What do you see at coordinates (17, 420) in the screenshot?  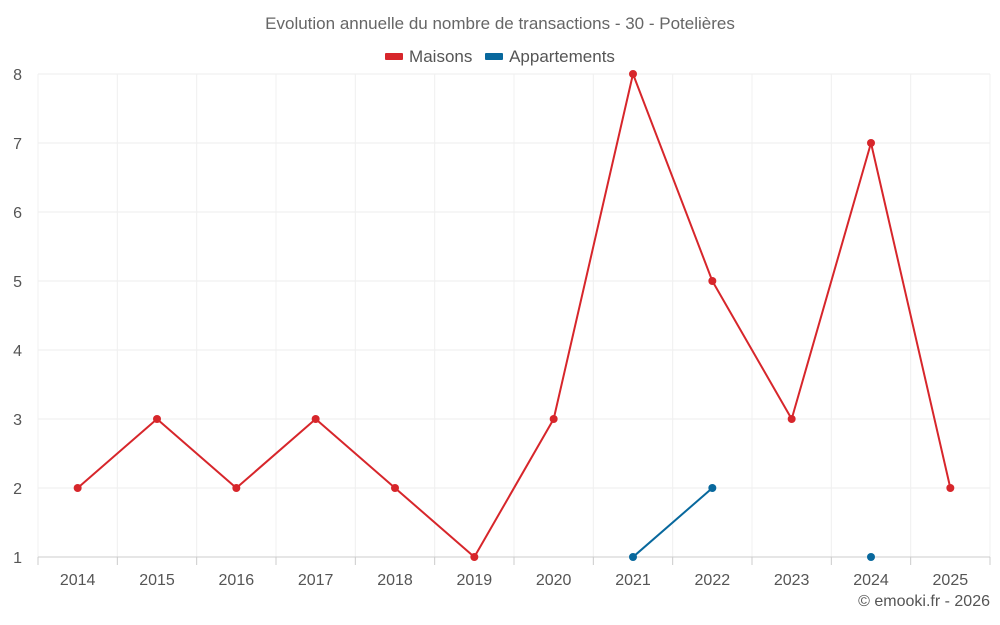 I see `y-tick-label: 3` at bounding box center [17, 420].